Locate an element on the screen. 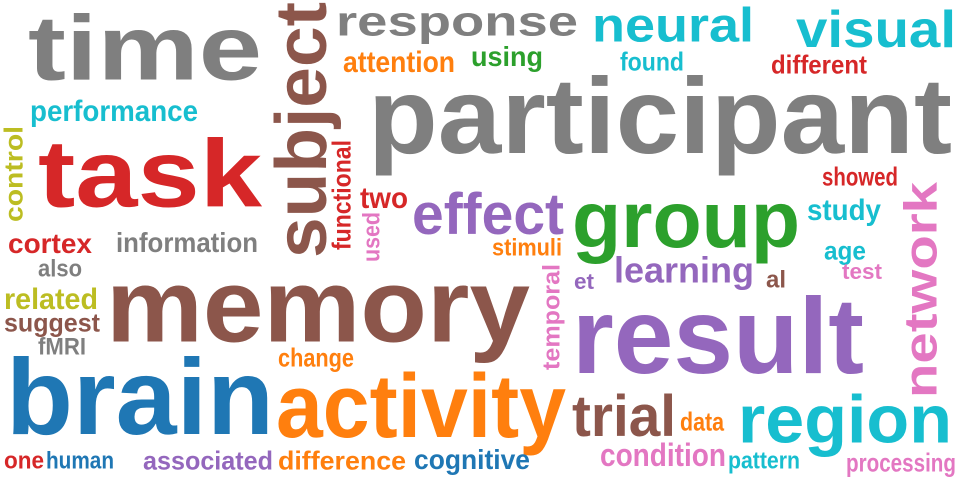  cloud-word-fmri: fMRI is located at coordinates (62, 347).